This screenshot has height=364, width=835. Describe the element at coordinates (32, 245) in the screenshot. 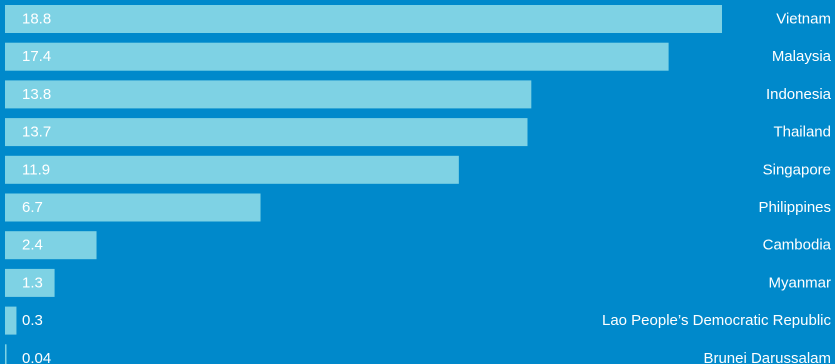

I see `value-label-cambodia: 2.4` at that location.